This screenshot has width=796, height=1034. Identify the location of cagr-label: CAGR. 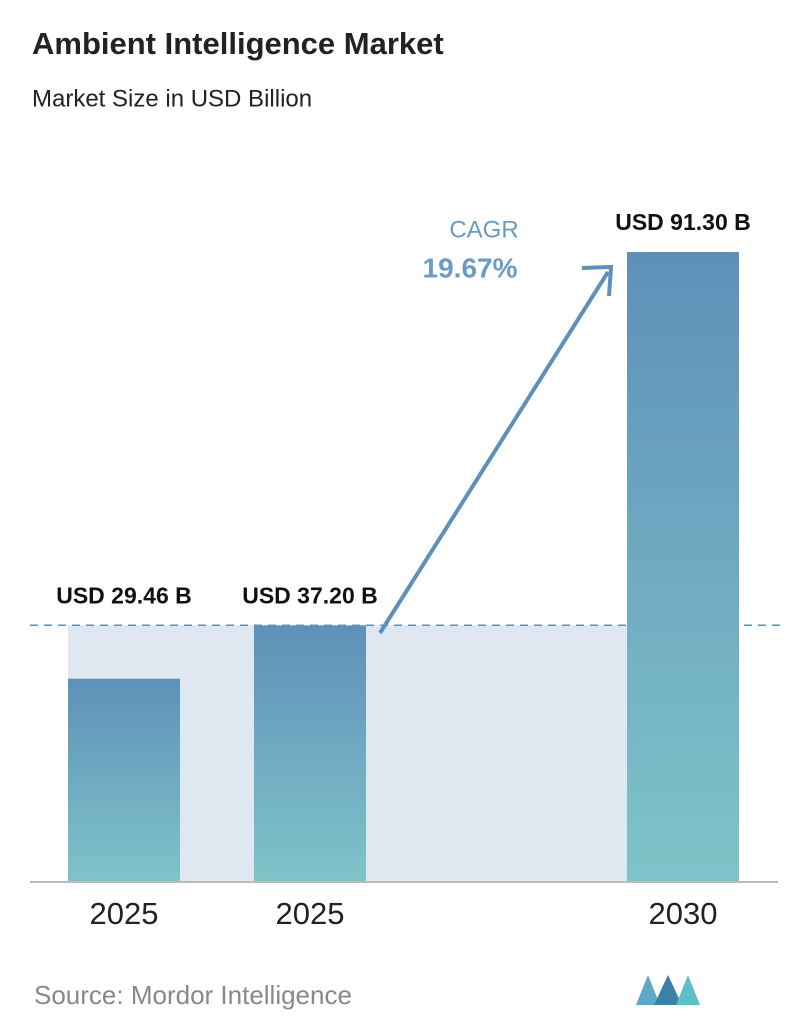
(483, 229).